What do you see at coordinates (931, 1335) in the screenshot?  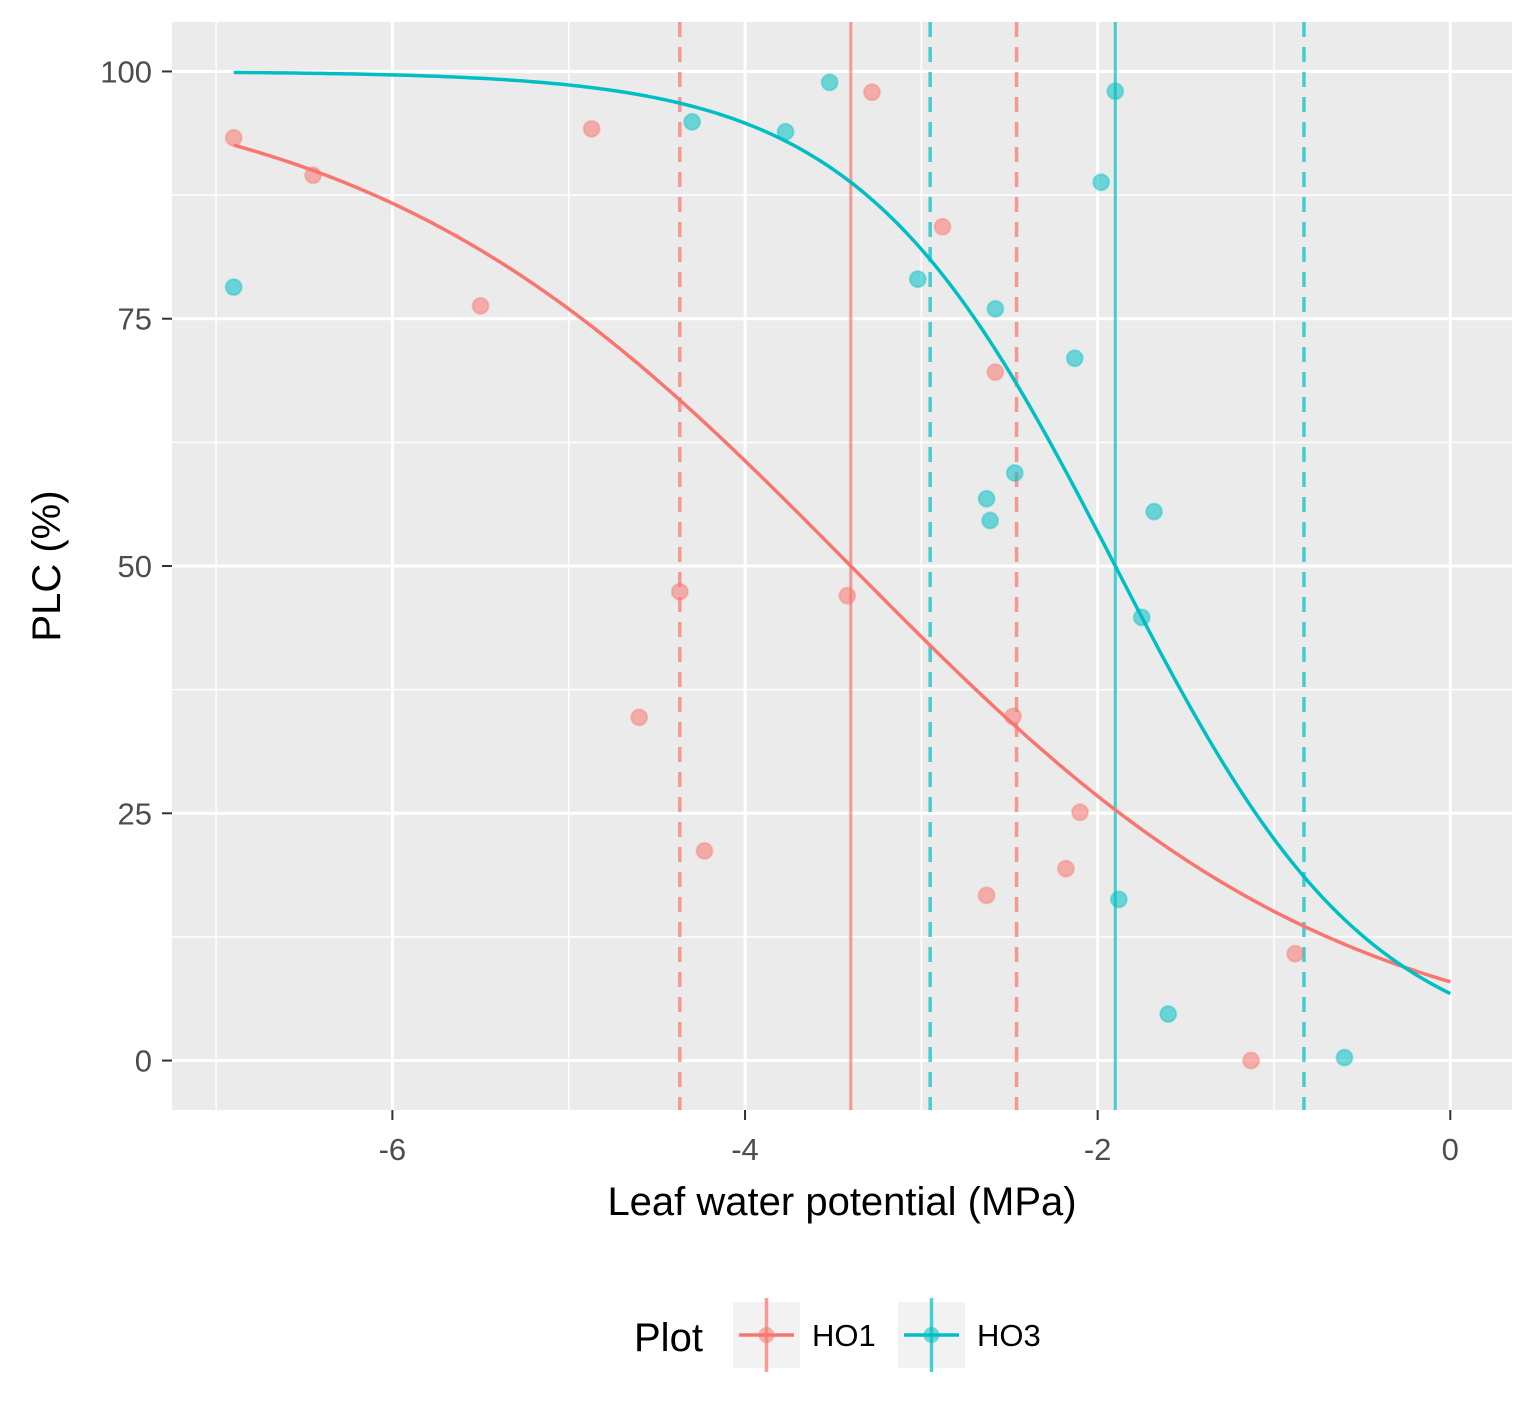 I see `ho3-legend-point` at bounding box center [931, 1335].